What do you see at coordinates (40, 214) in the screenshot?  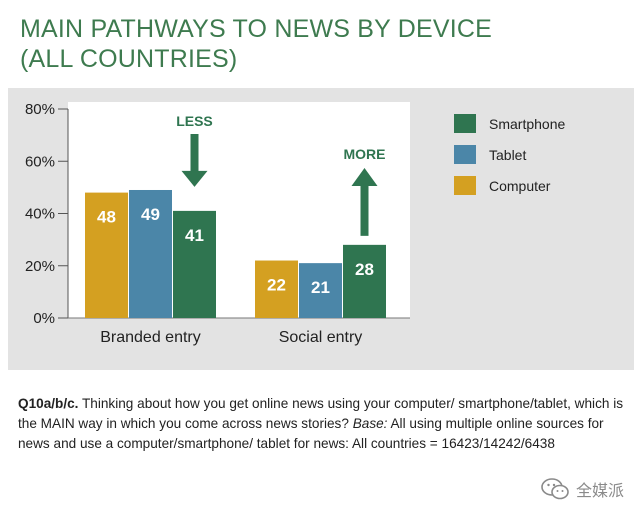 I see `y-tick-label: 40%` at bounding box center [40, 214].